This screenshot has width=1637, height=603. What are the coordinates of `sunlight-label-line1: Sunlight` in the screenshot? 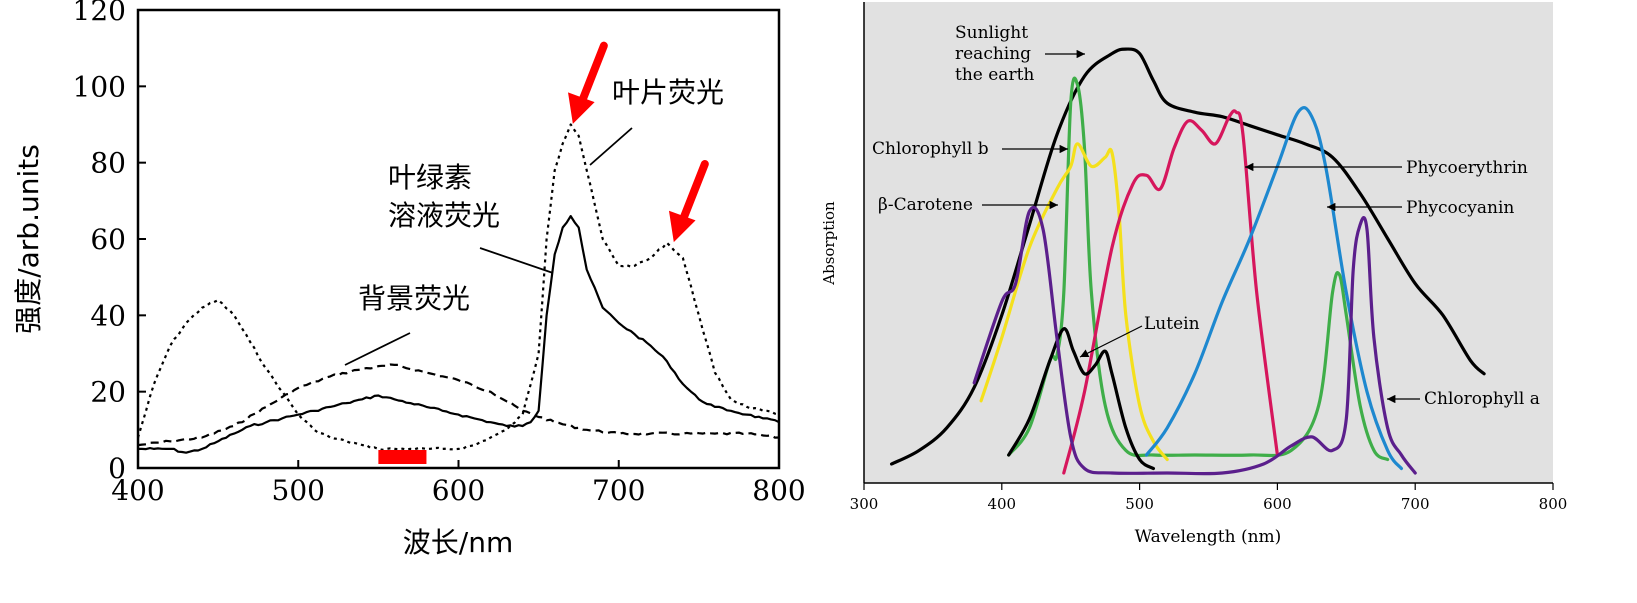 It's located at (991, 33).